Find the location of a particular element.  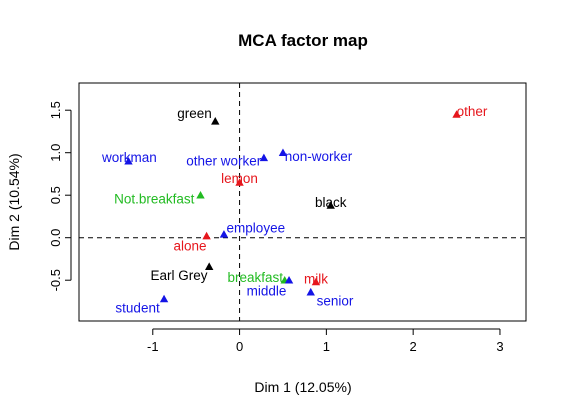

point-label: non-worker is located at coordinates (319, 156).